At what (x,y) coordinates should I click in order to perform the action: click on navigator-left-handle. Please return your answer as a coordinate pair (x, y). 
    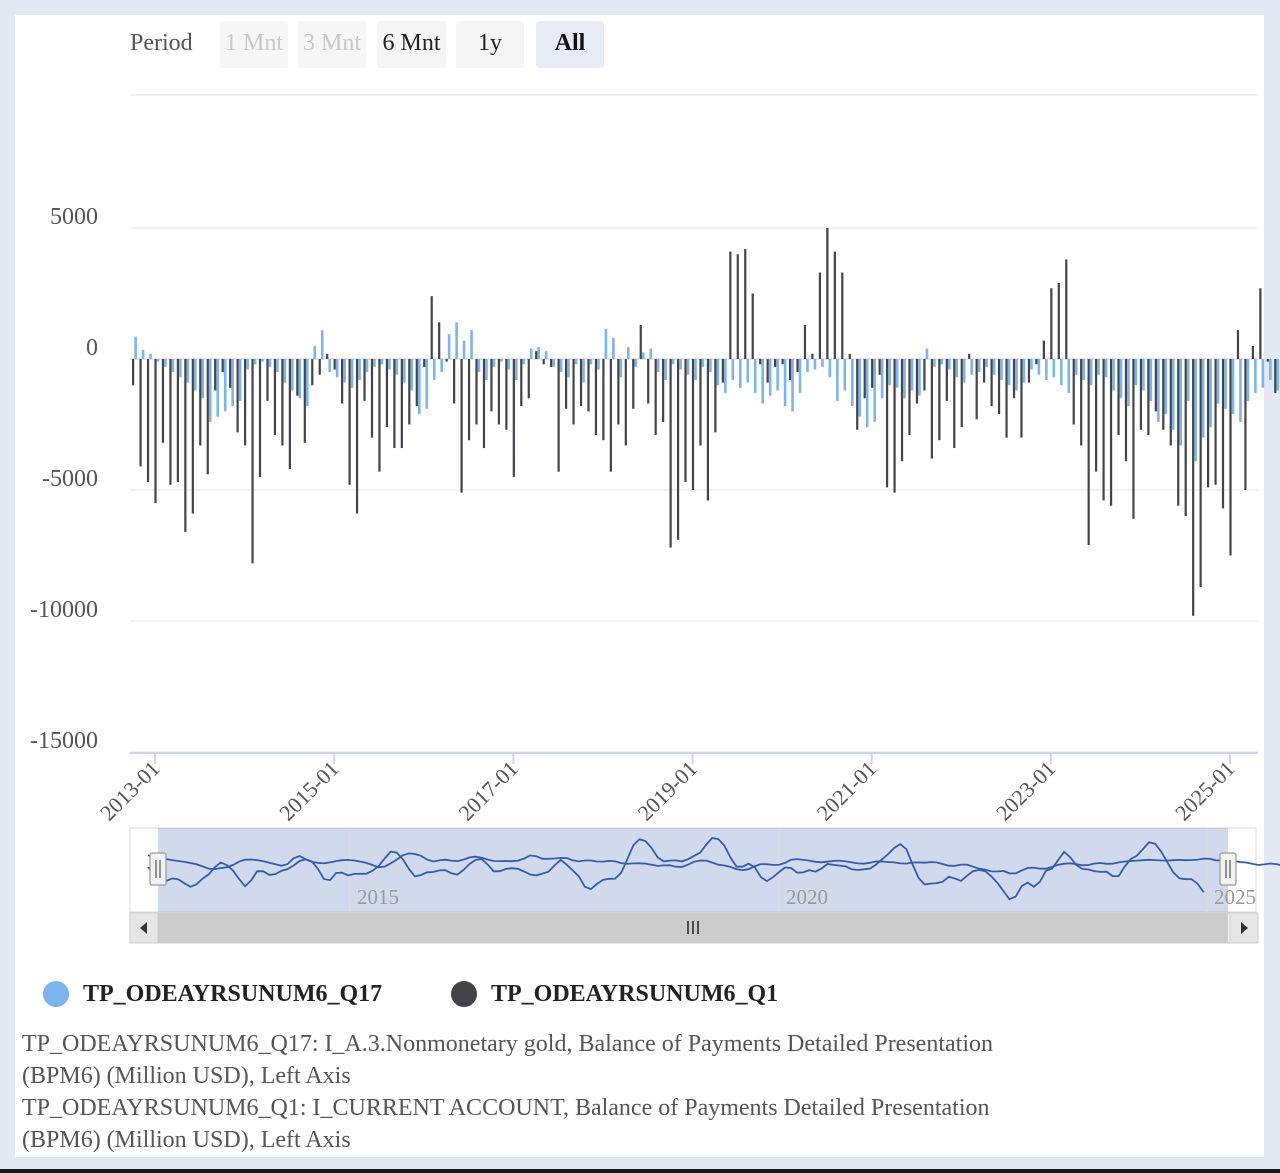
    Looking at the image, I should click on (158, 869).